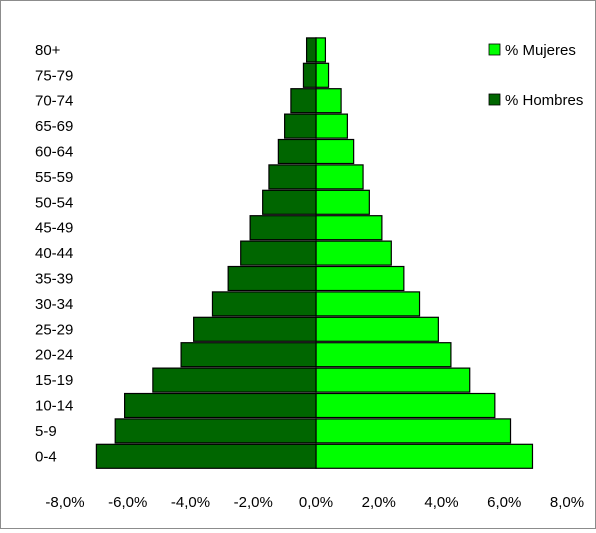  I want to click on y-tick-label: 15-19, so click(54, 380).